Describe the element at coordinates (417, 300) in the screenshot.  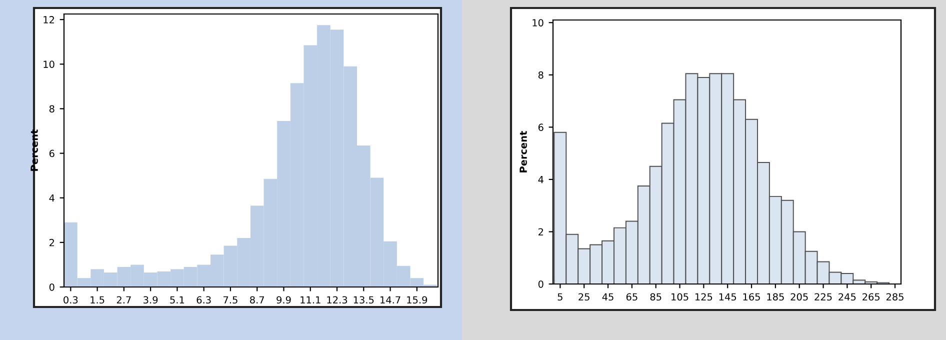
I see `x-tick-label: 15.9` at that location.